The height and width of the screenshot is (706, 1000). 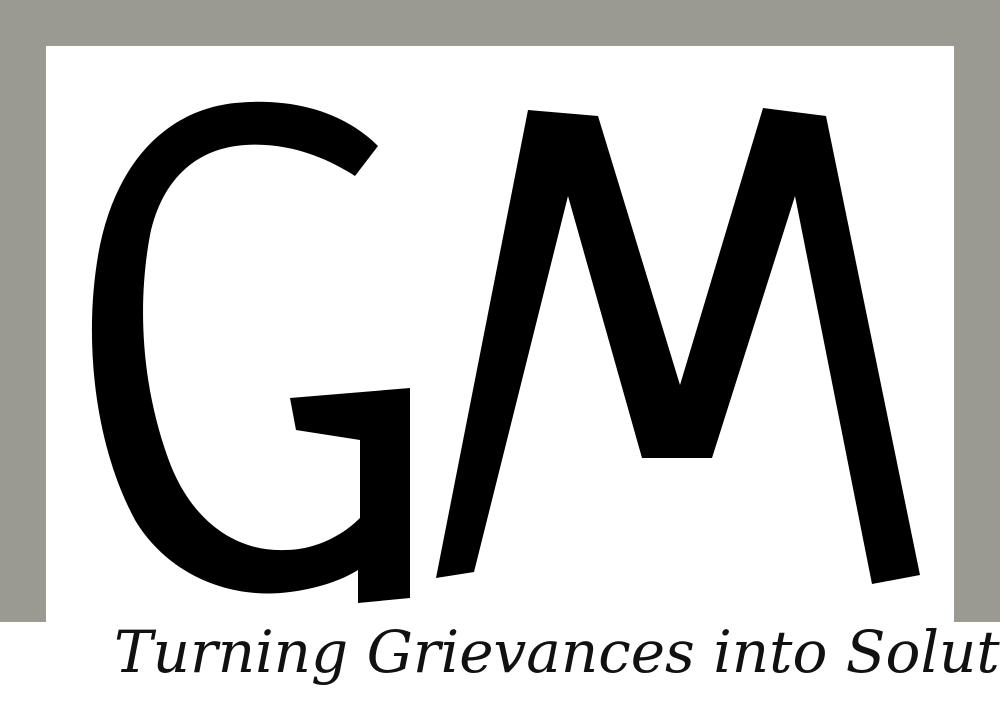 What do you see at coordinates (557, 652) in the screenshot?
I see `tagline-text: Turning Grievances into Solutions` at bounding box center [557, 652].